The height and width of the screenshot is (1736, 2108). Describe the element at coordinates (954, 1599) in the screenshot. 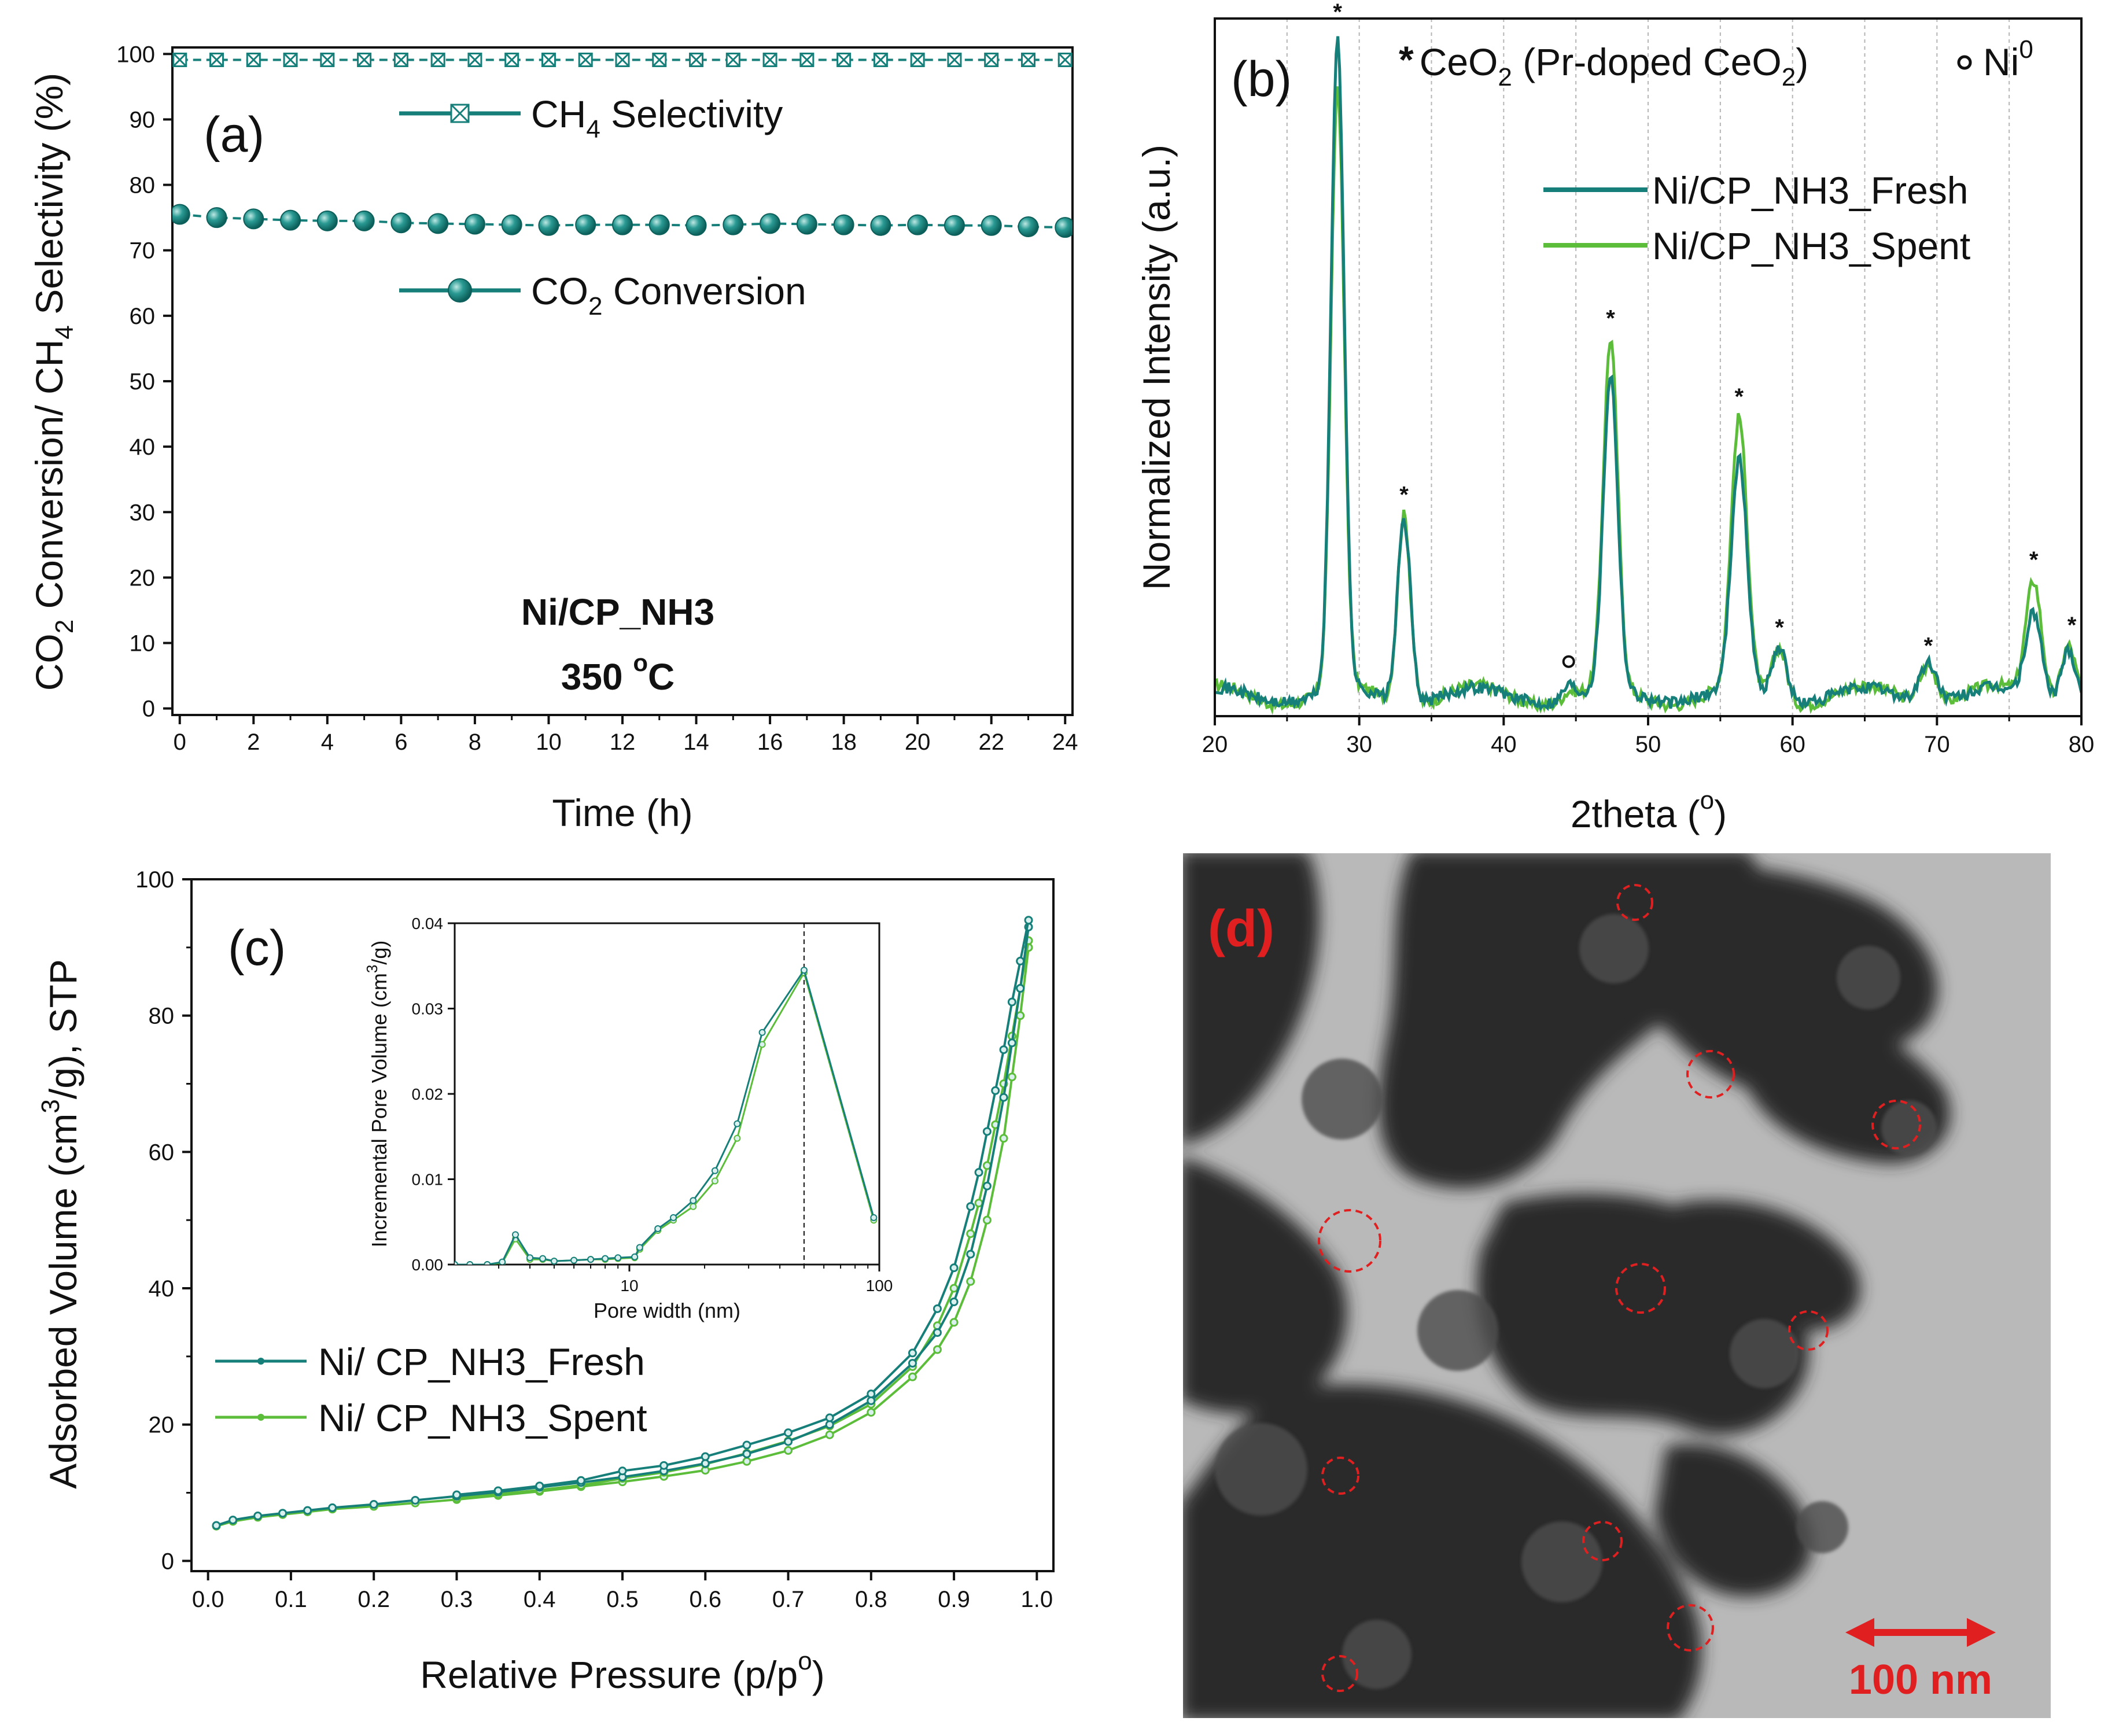

I see `x-tick-label: 0.9` at that location.